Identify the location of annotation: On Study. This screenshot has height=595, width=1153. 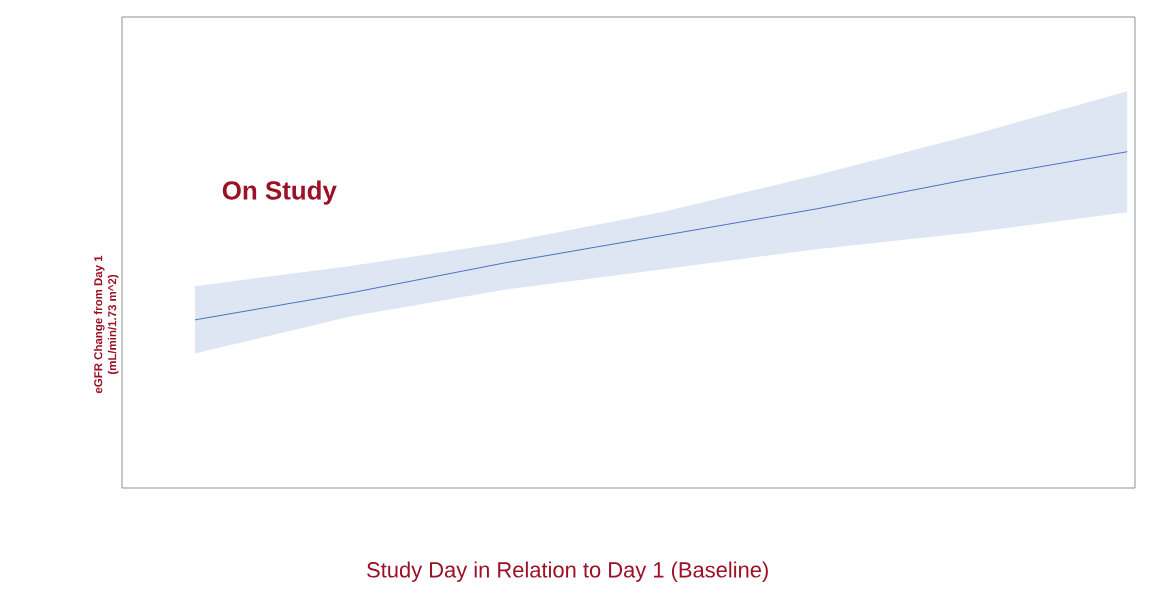
(279, 192).